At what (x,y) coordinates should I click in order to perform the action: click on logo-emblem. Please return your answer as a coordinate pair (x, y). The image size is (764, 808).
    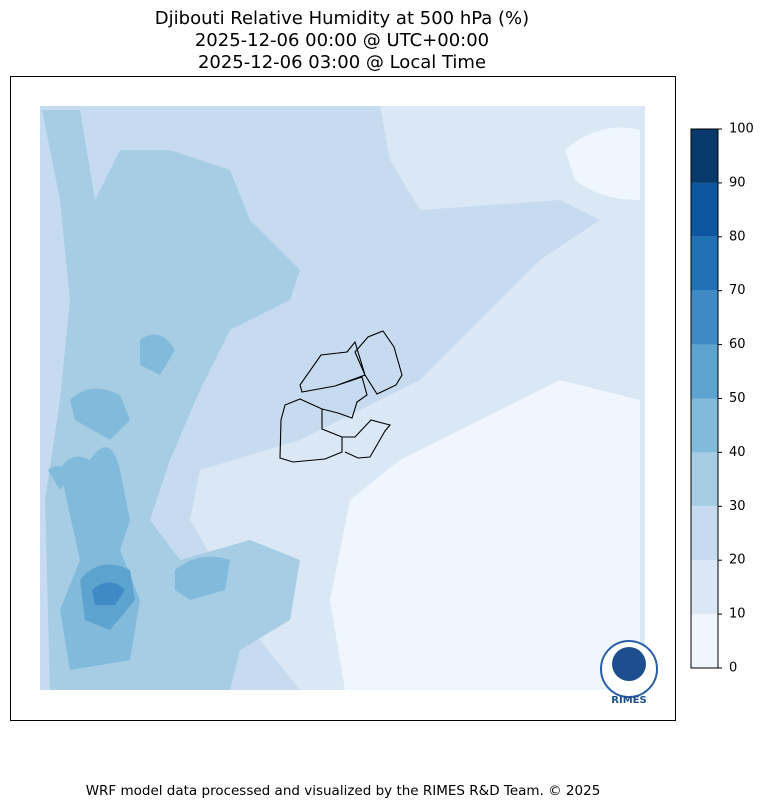
    Looking at the image, I should click on (629, 664).